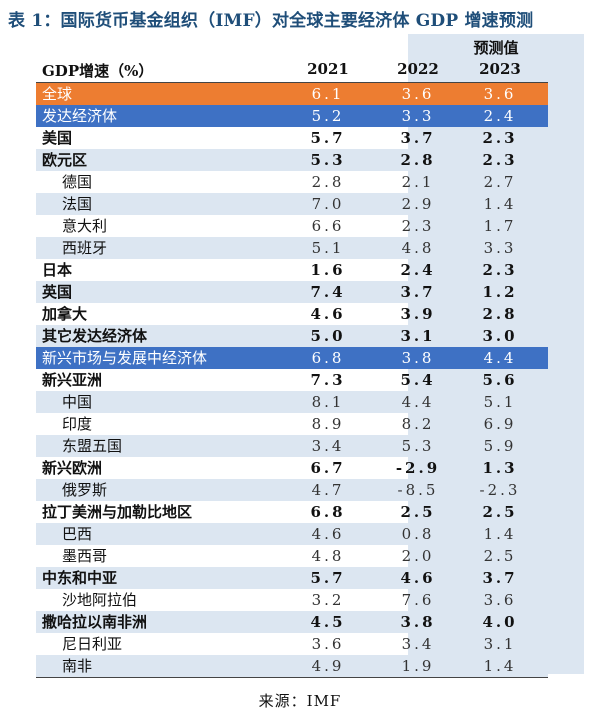 The image size is (600, 722). What do you see at coordinates (98, 71) in the screenshot?
I see `metric-label: GDP增速（%）` at bounding box center [98, 71].